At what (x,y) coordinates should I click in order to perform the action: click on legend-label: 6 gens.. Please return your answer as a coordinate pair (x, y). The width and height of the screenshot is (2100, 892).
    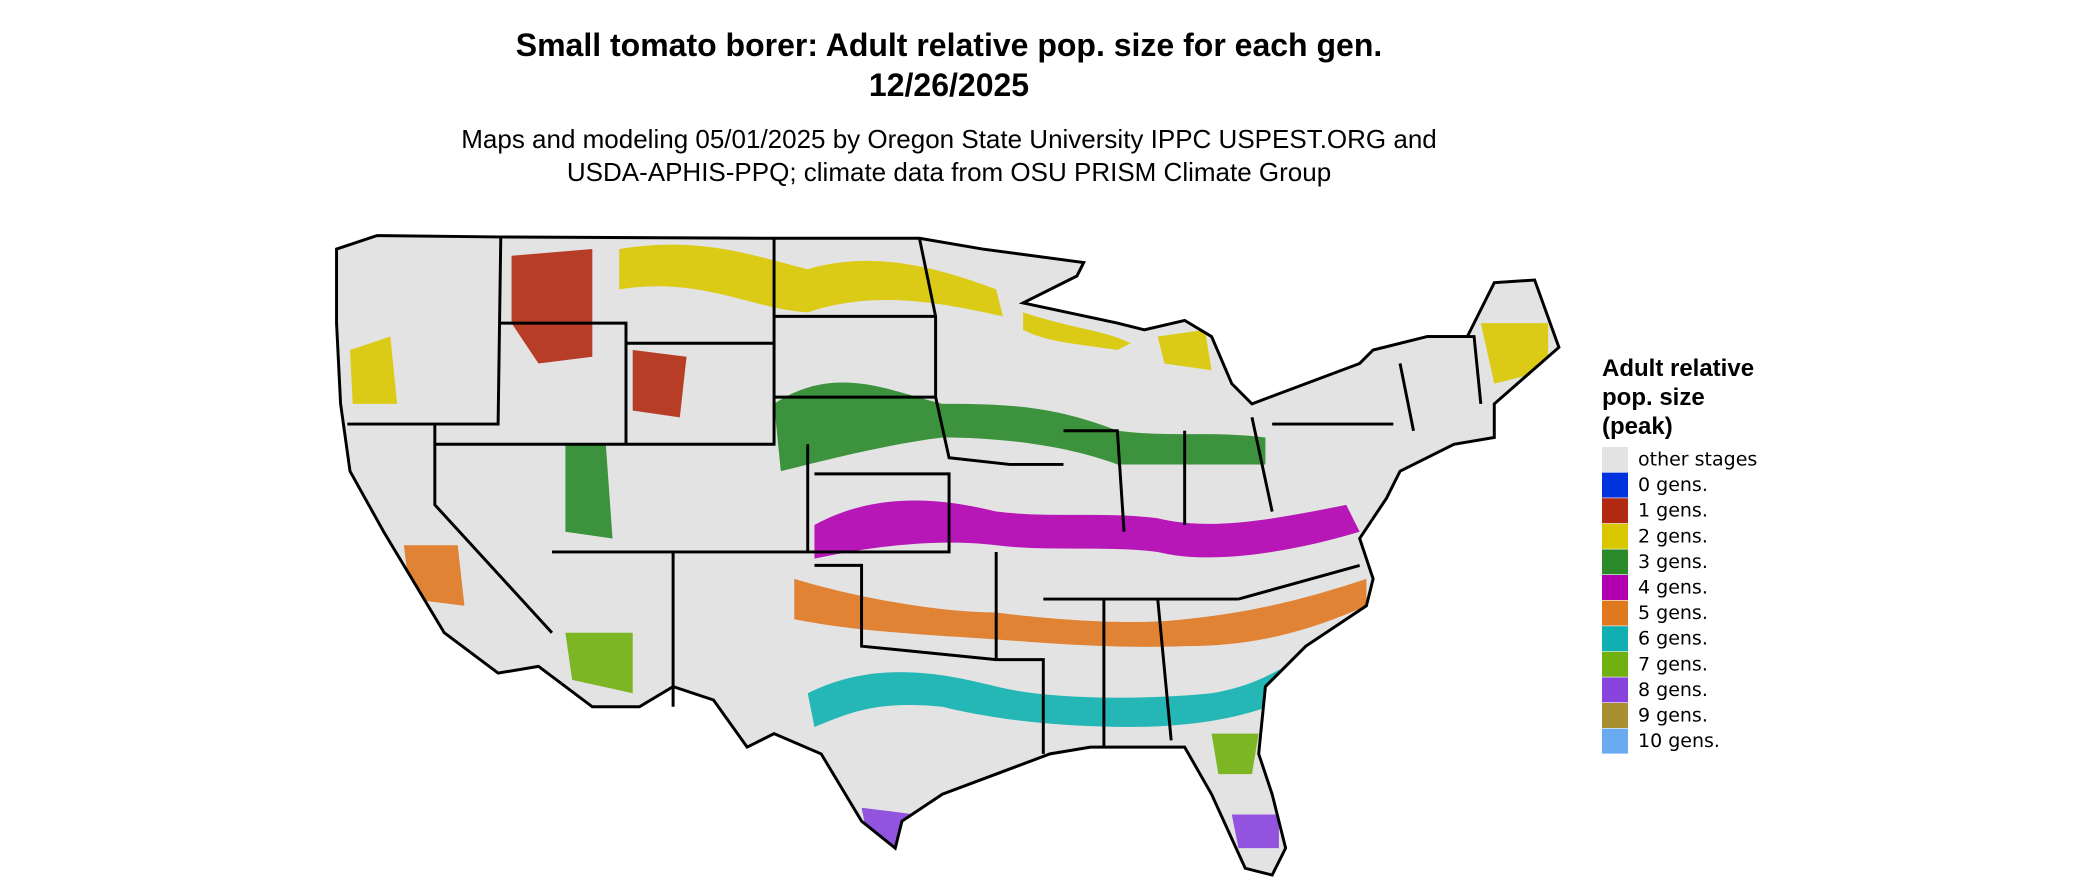
    Looking at the image, I should click on (1673, 639).